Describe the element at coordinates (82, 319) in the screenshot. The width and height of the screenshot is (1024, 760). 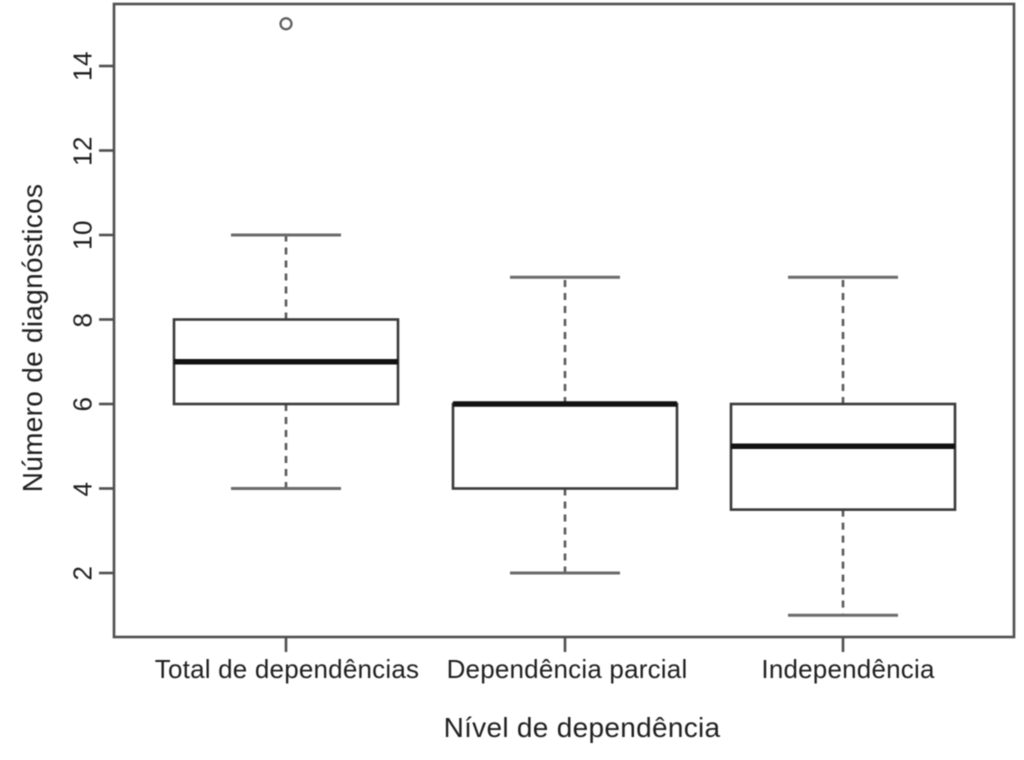
I see `y-tick-label: 8` at that location.